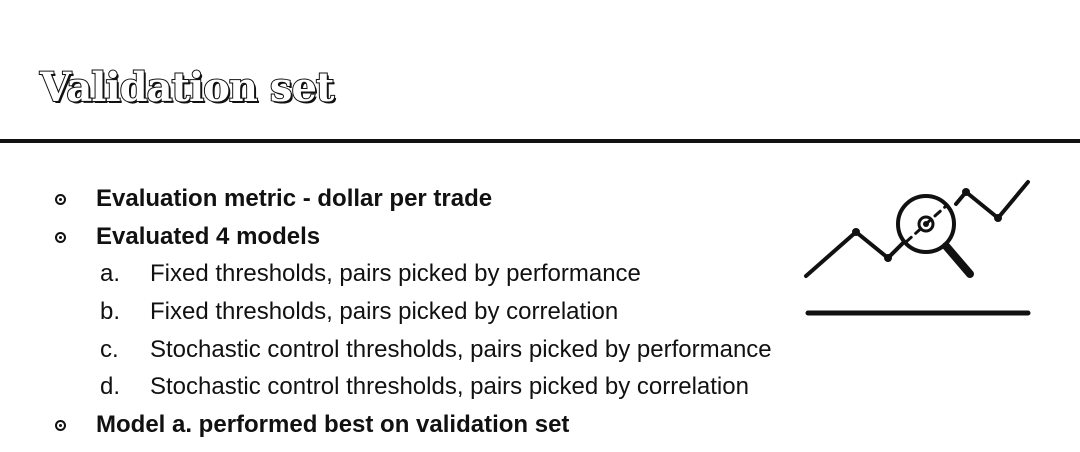  Describe the element at coordinates (187, 87) in the screenshot. I see `slide-title: Validation set` at that location.